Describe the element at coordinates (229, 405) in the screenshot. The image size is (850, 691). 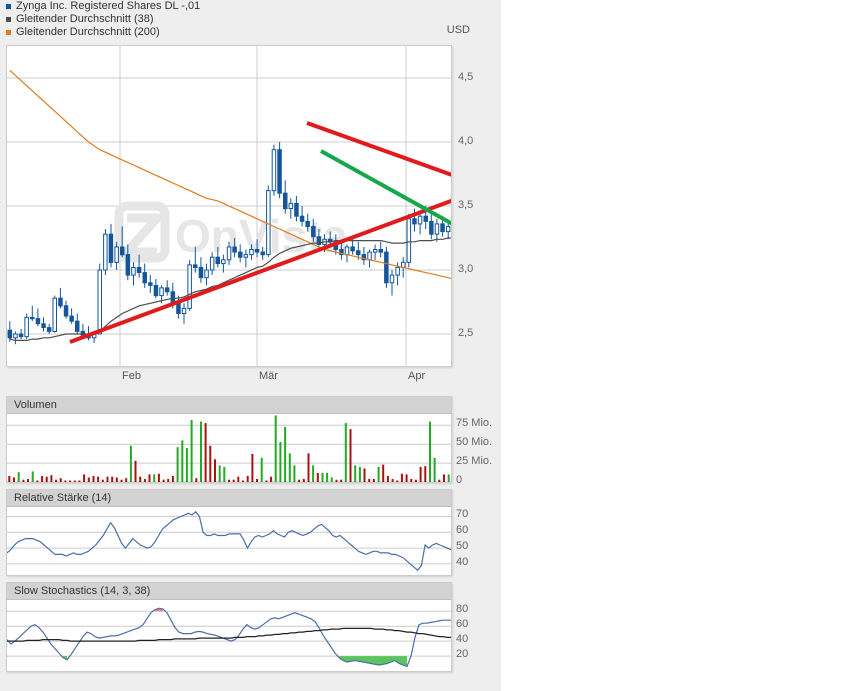
I see `volume-panel-title: Volumen` at that location.